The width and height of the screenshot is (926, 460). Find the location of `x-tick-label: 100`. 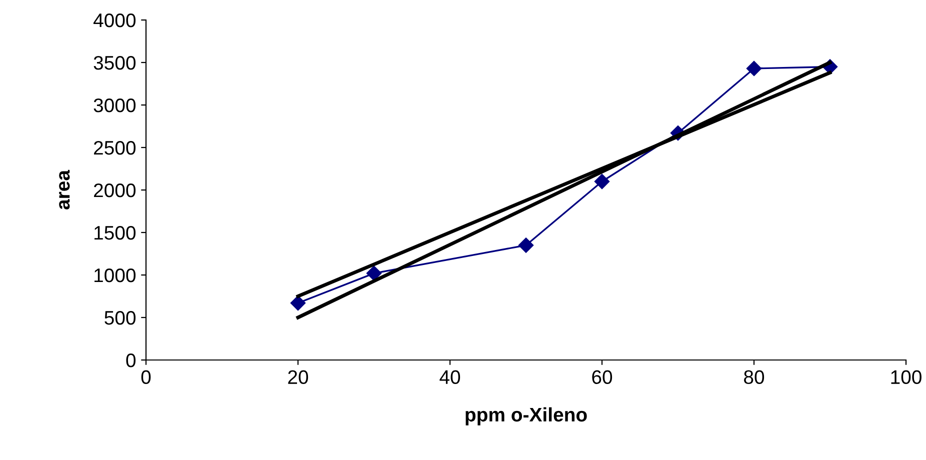

x-tick-label: 100 is located at coordinates (906, 377).